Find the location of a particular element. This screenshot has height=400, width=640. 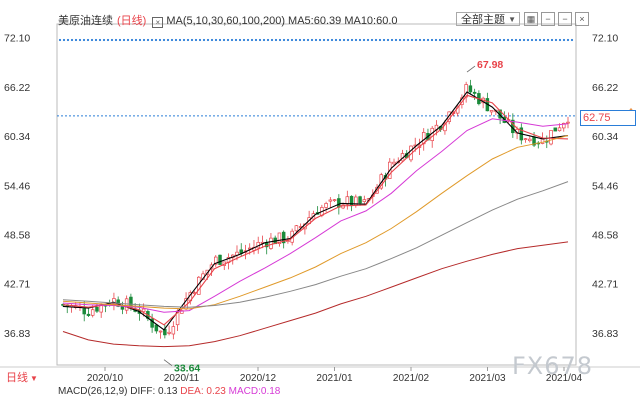

ma-label: MA(5,10,30,60,100,200) is located at coordinates (225, 21).